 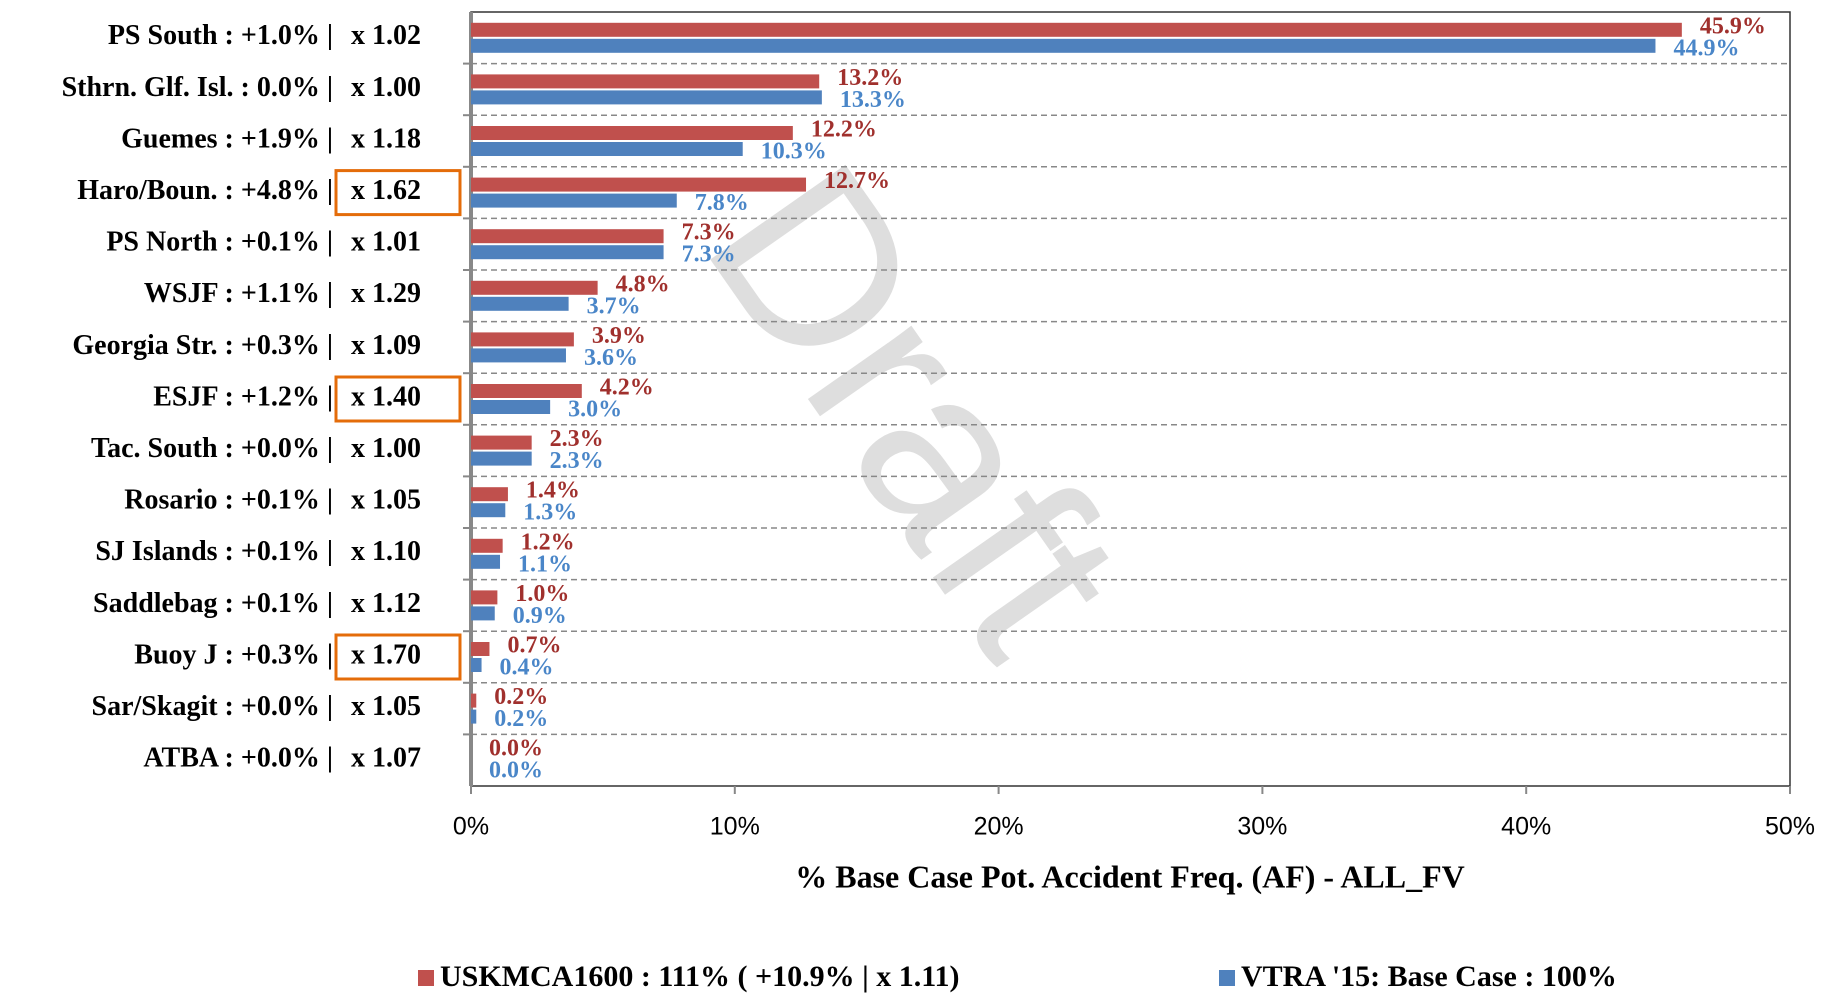 I want to click on value-label: 13.3%, so click(x=873, y=100).